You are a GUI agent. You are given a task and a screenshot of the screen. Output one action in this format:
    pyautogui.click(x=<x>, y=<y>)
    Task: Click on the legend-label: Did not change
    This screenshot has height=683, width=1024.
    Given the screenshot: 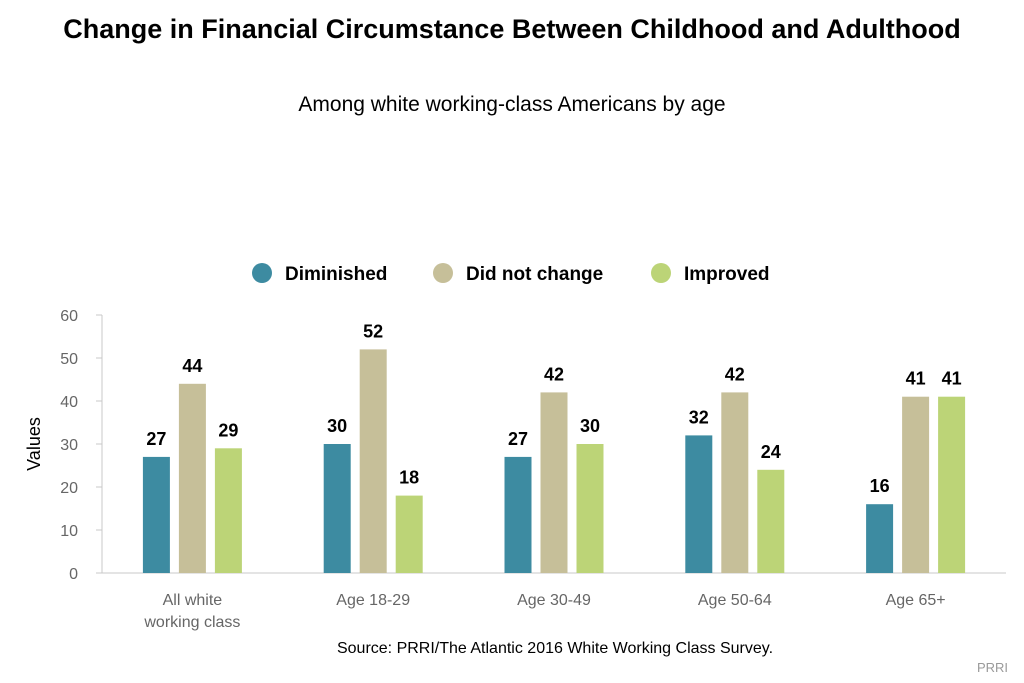 What is the action you would take?
    pyautogui.click(x=534, y=274)
    